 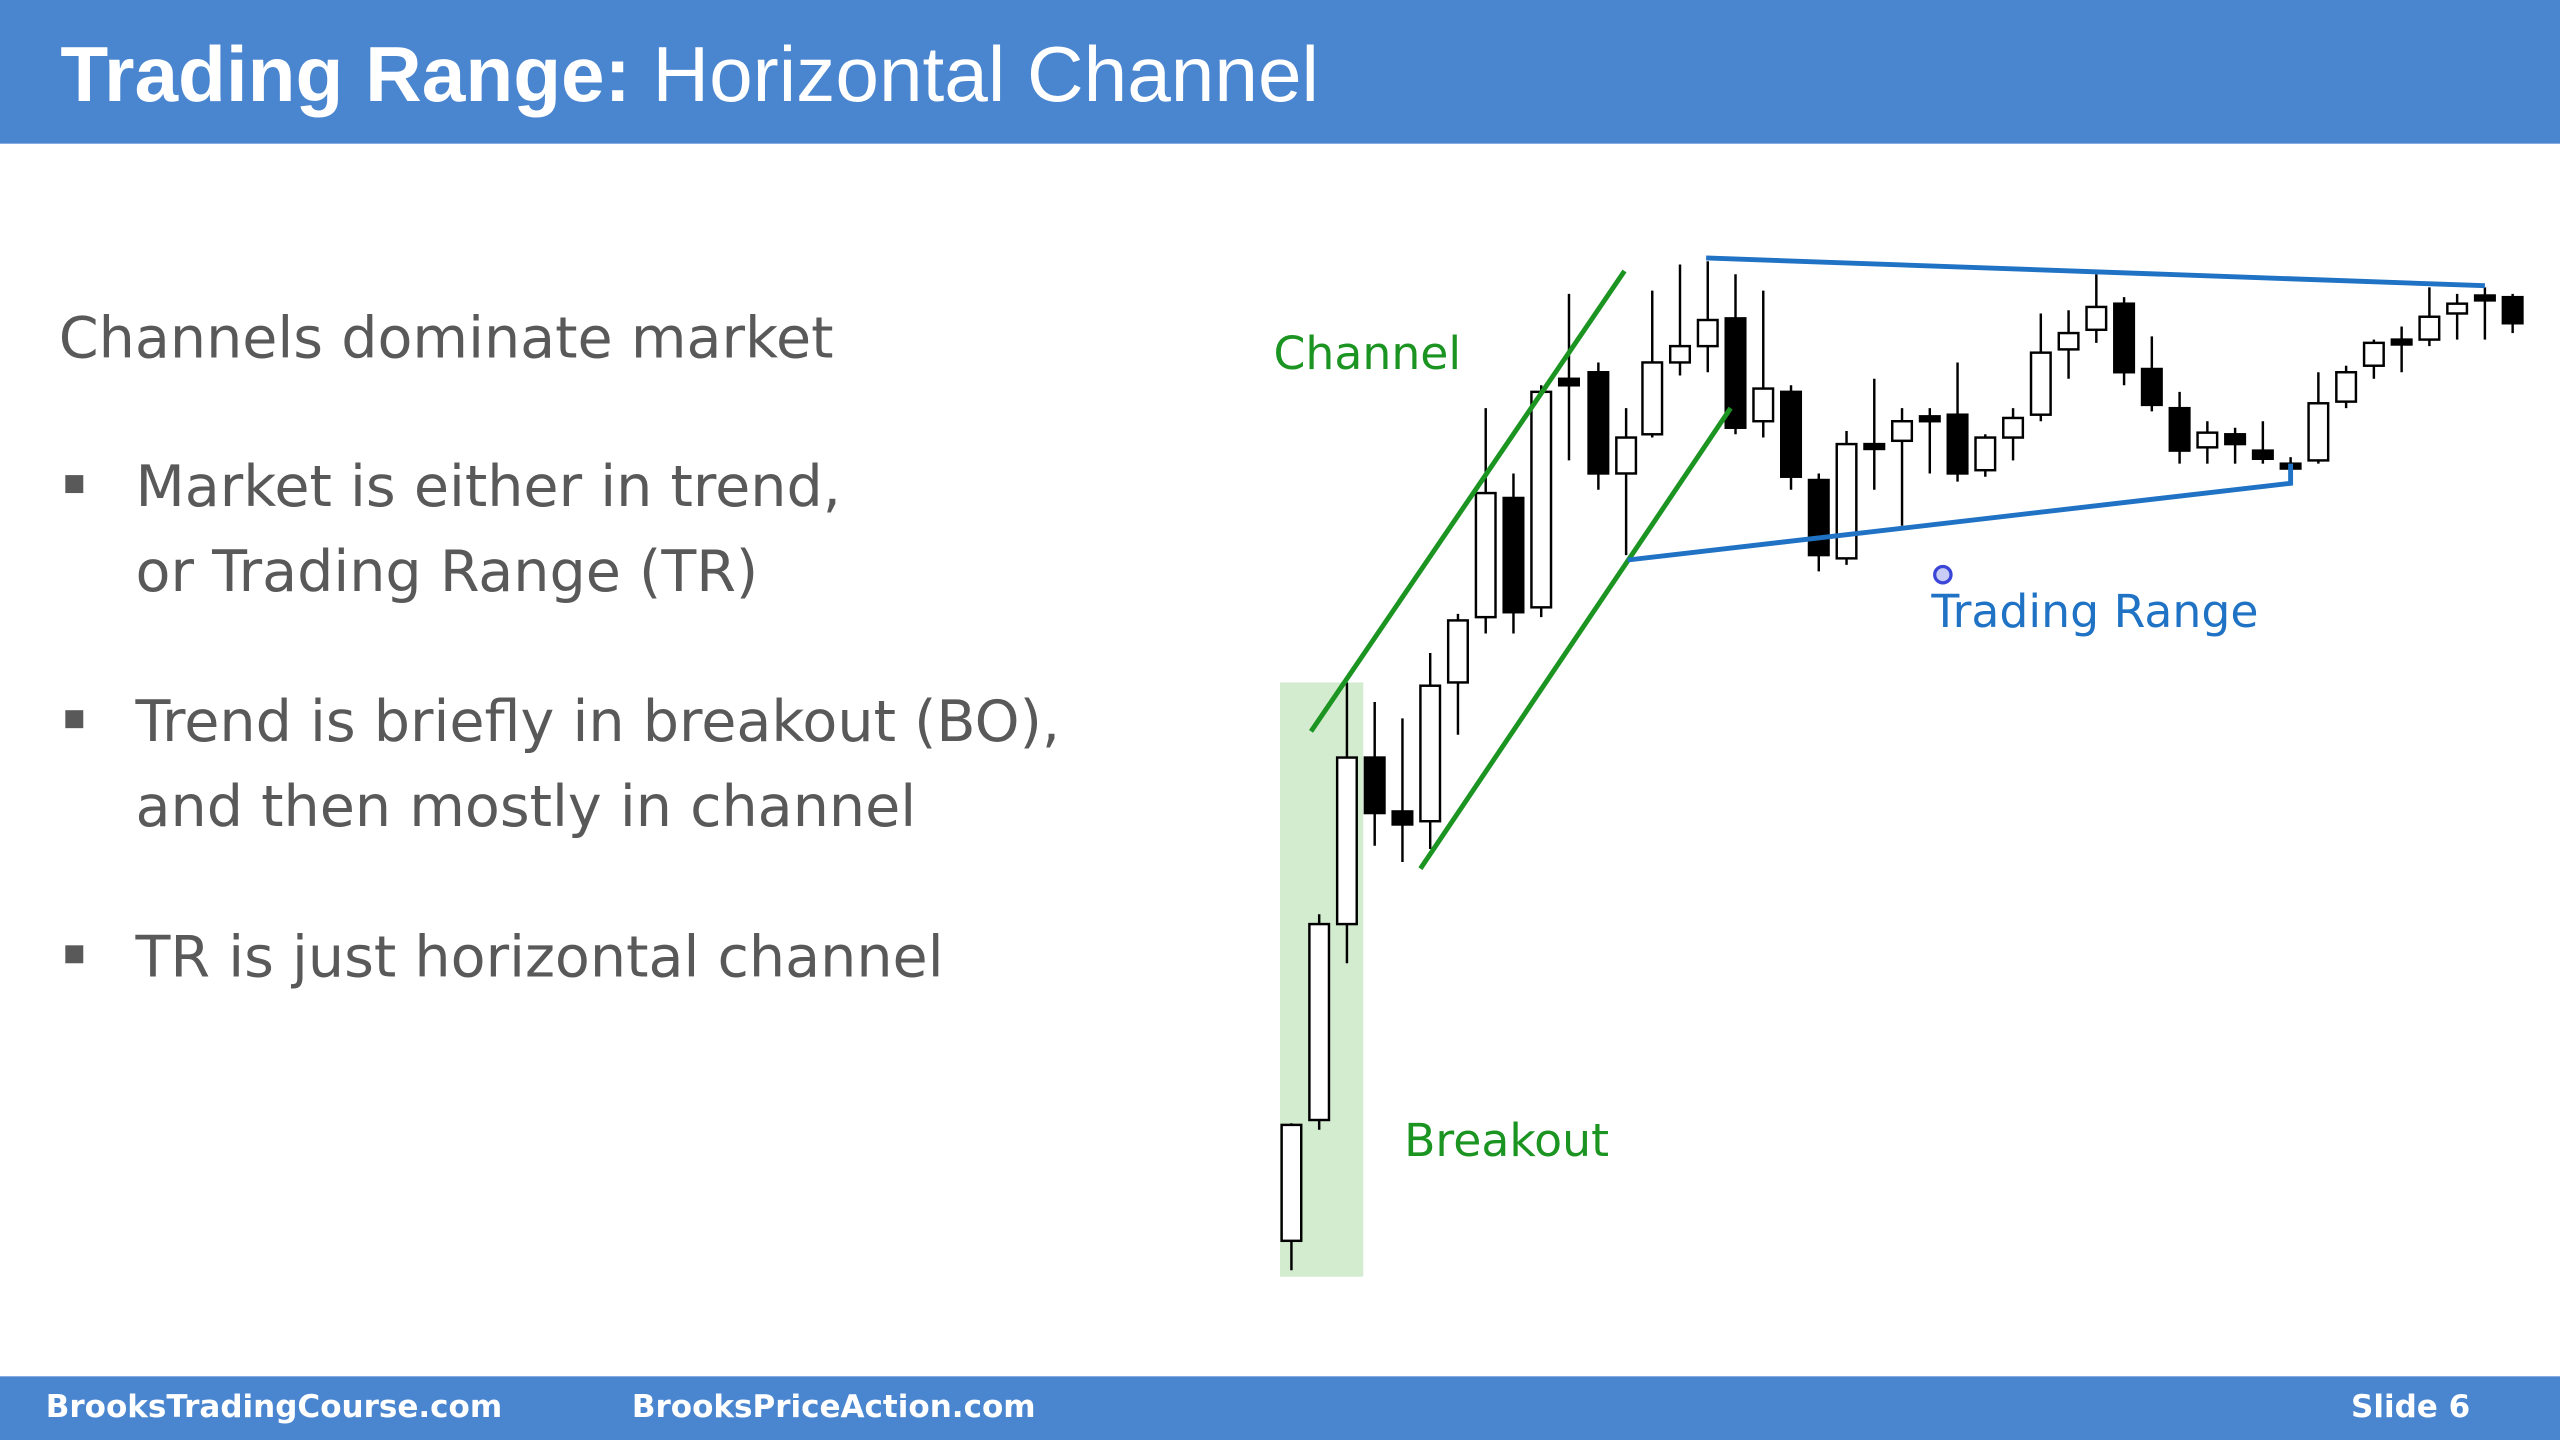 I want to click on bullet-text: or Trading Range (TR), so click(x=447, y=572).